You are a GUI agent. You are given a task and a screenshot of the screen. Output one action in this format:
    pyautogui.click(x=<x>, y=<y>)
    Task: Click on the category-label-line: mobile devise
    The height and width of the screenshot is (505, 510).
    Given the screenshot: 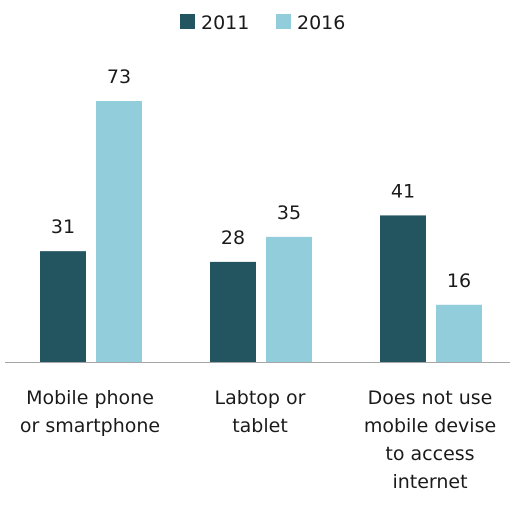 What is the action you would take?
    pyautogui.click(x=430, y=426)
    